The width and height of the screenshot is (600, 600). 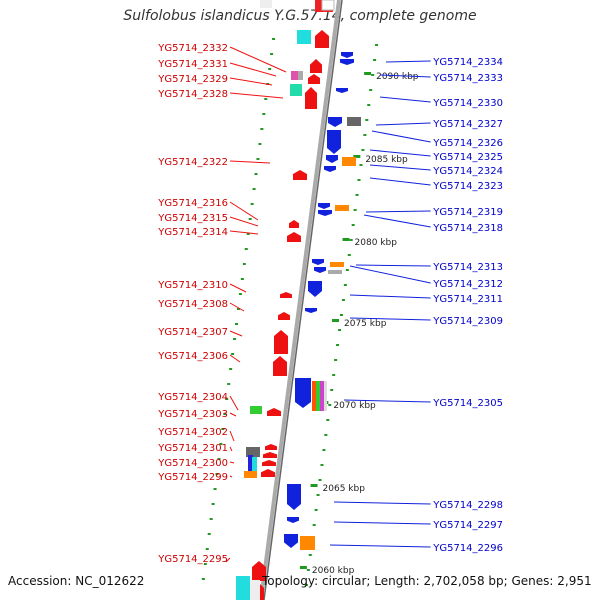 What do you see at coordinates (192, 79) in the screenshot?
I see `forward-gene-label: YG5714_2329` at bounding box center [192, 79].